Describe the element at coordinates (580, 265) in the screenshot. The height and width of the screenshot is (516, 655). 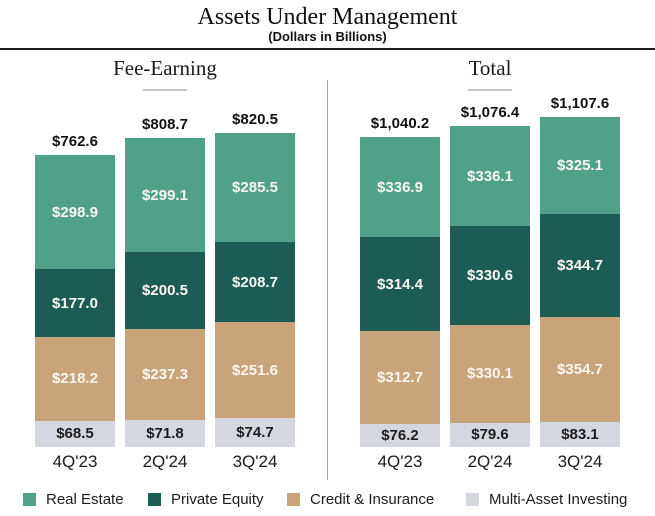
I see `bar-segment-private-equity: $344.7` at that location.